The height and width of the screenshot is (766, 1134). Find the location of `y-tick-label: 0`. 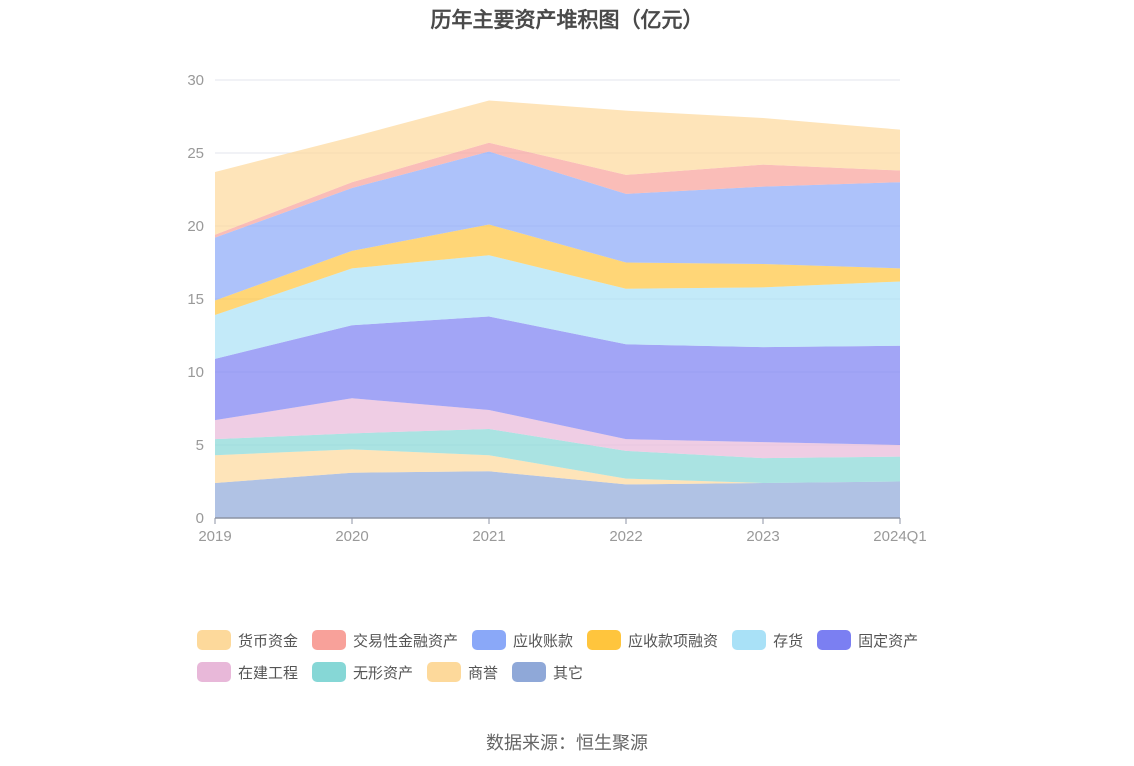

y-tick-label: 0 is located at coordinates (200, 518).